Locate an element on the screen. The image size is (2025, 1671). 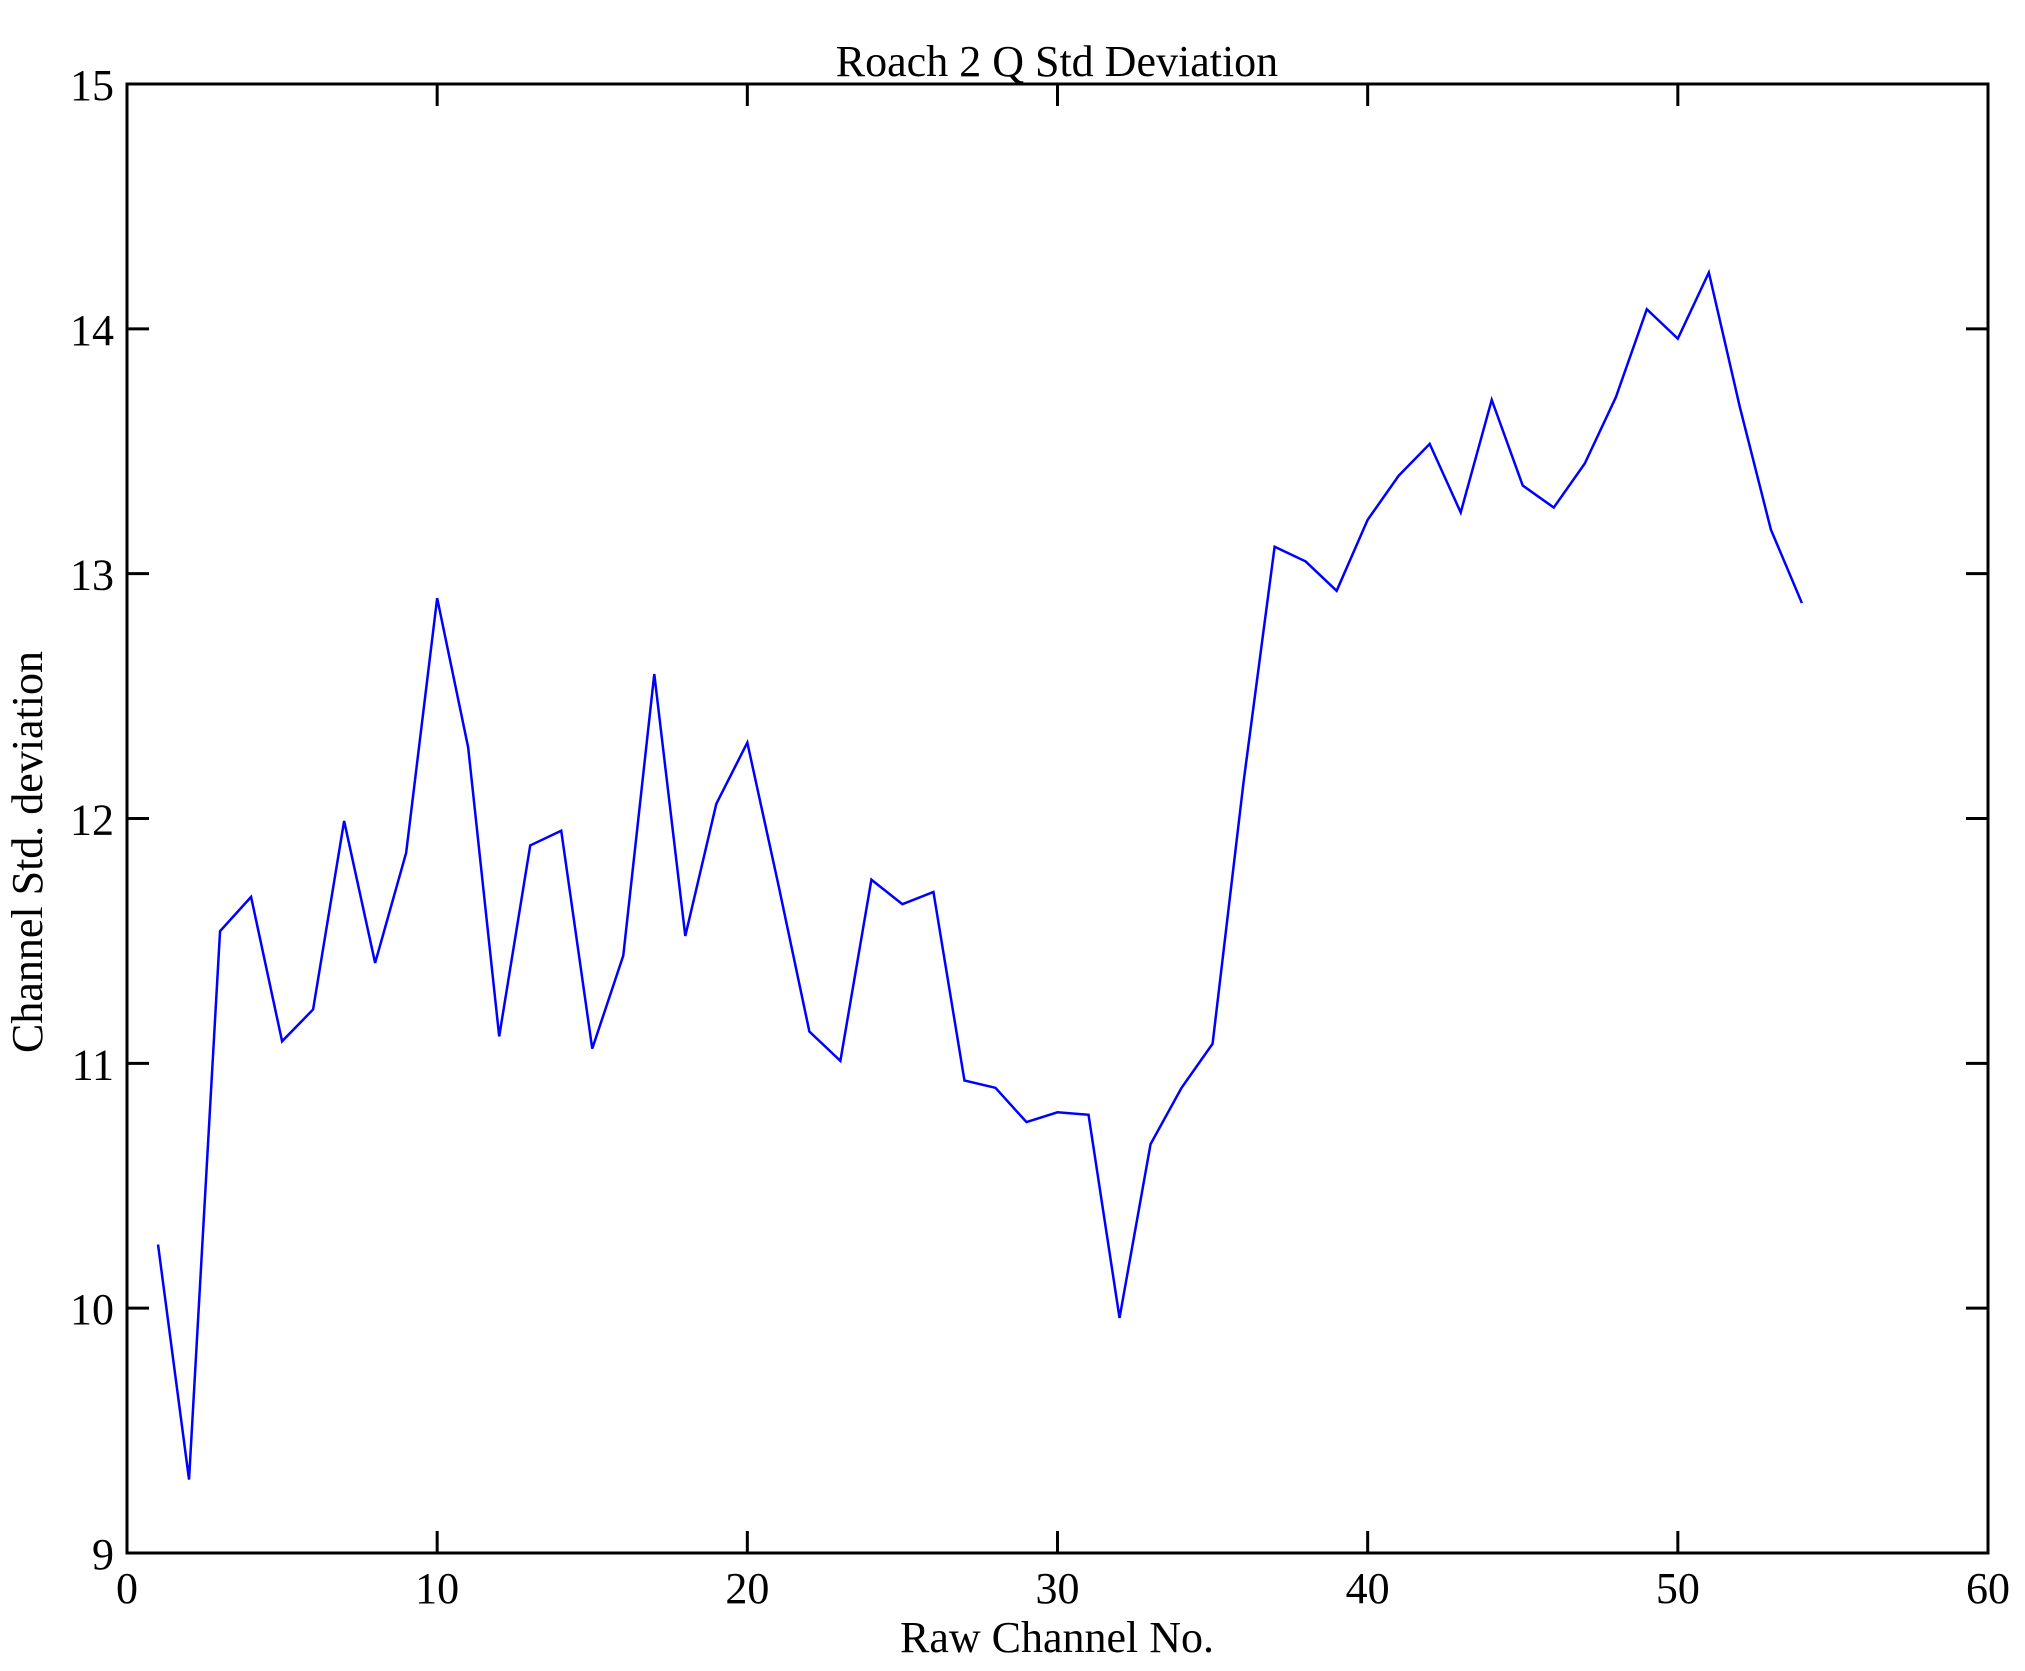
x-tick-label: 20 is located at coordinates (747, 1588).